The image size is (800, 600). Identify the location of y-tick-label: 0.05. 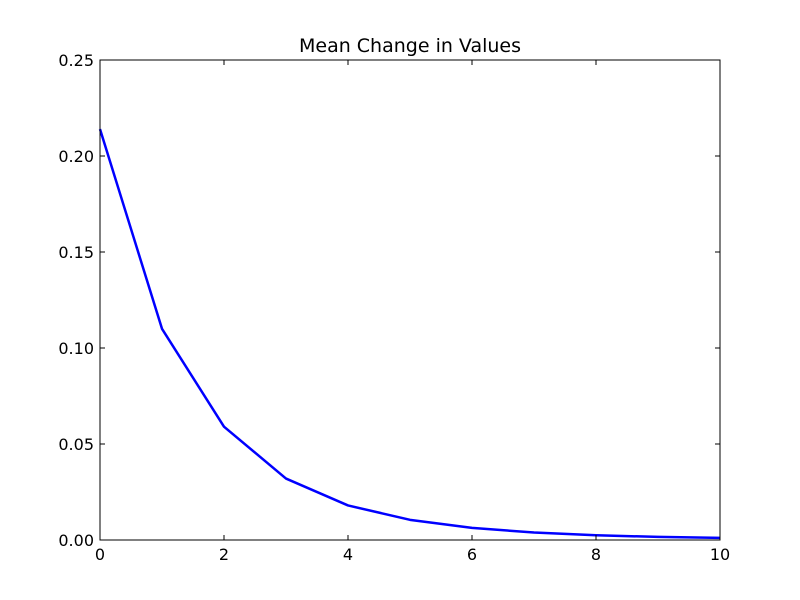
(76, 444).